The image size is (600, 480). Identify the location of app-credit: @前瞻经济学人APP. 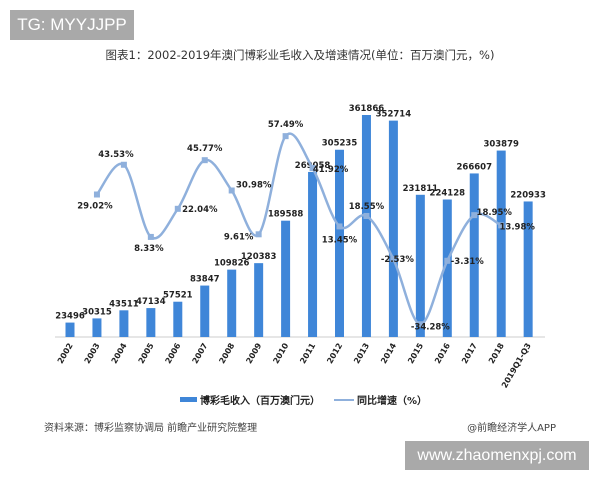
(511, 428).